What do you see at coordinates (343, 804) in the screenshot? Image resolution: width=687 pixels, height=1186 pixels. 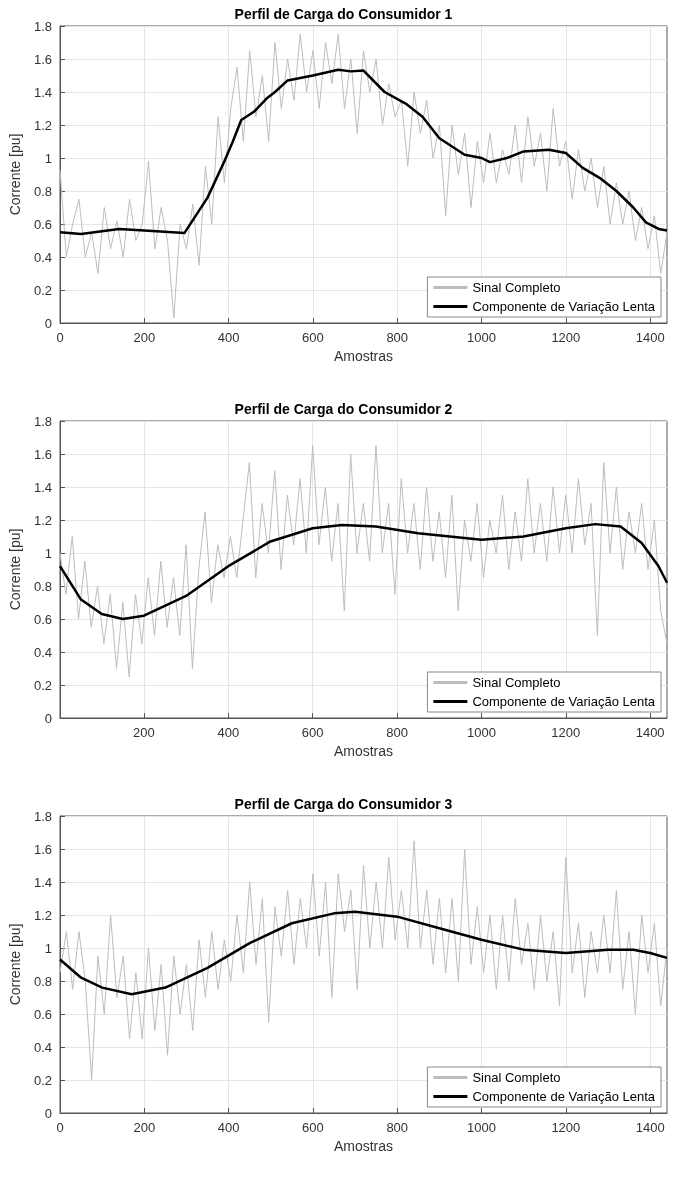 I see `chart-title: Perfil de Carga do Consumidor 3` at bounding box center [343, 804].